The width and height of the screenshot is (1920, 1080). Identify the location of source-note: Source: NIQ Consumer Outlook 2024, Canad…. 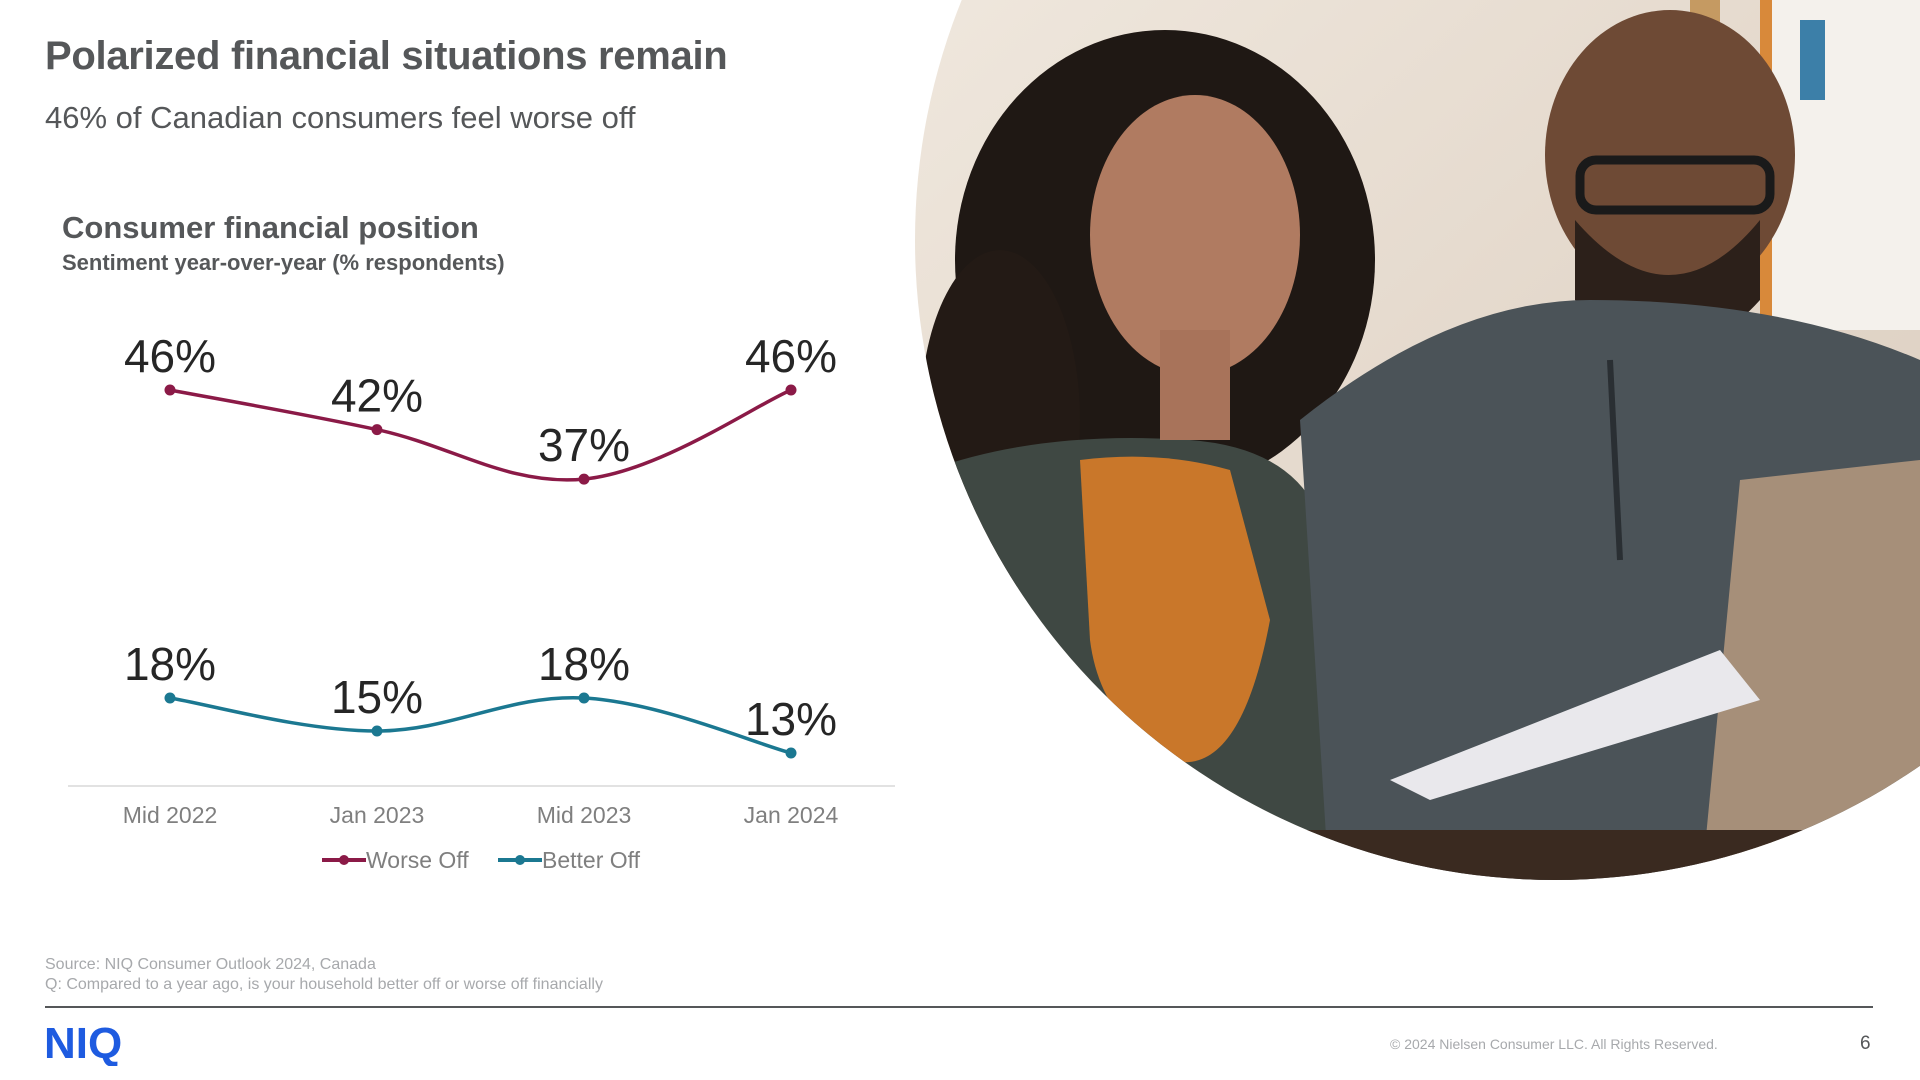
(324, 975).